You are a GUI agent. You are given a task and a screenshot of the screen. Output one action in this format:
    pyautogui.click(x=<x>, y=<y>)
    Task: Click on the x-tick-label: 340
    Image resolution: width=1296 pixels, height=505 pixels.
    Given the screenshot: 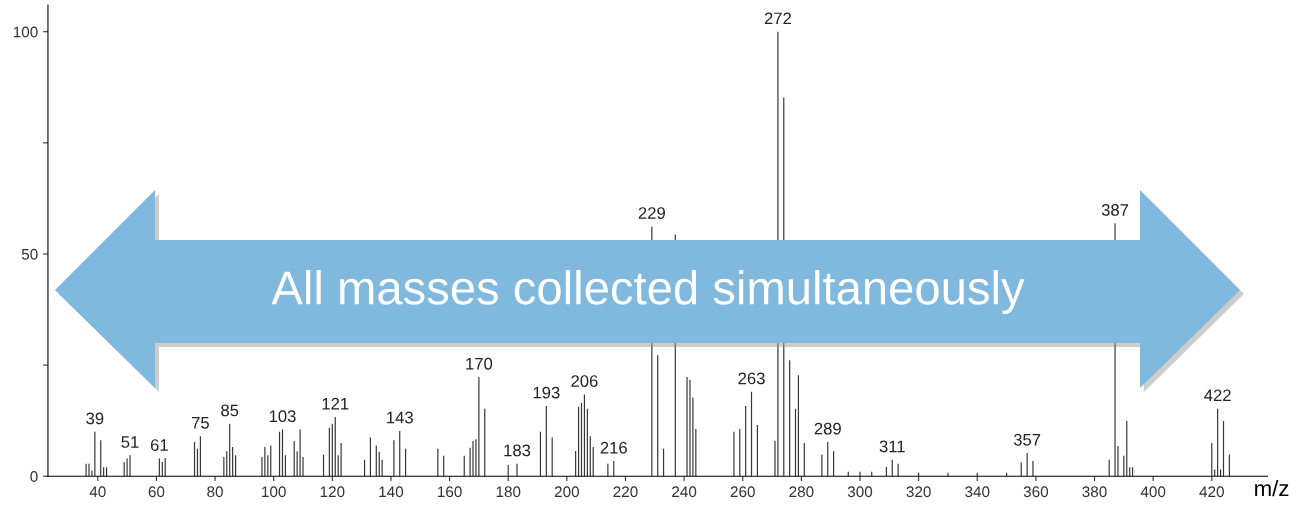 What is the action you would take?
    pyautogui.click(x=977, y=492)
    